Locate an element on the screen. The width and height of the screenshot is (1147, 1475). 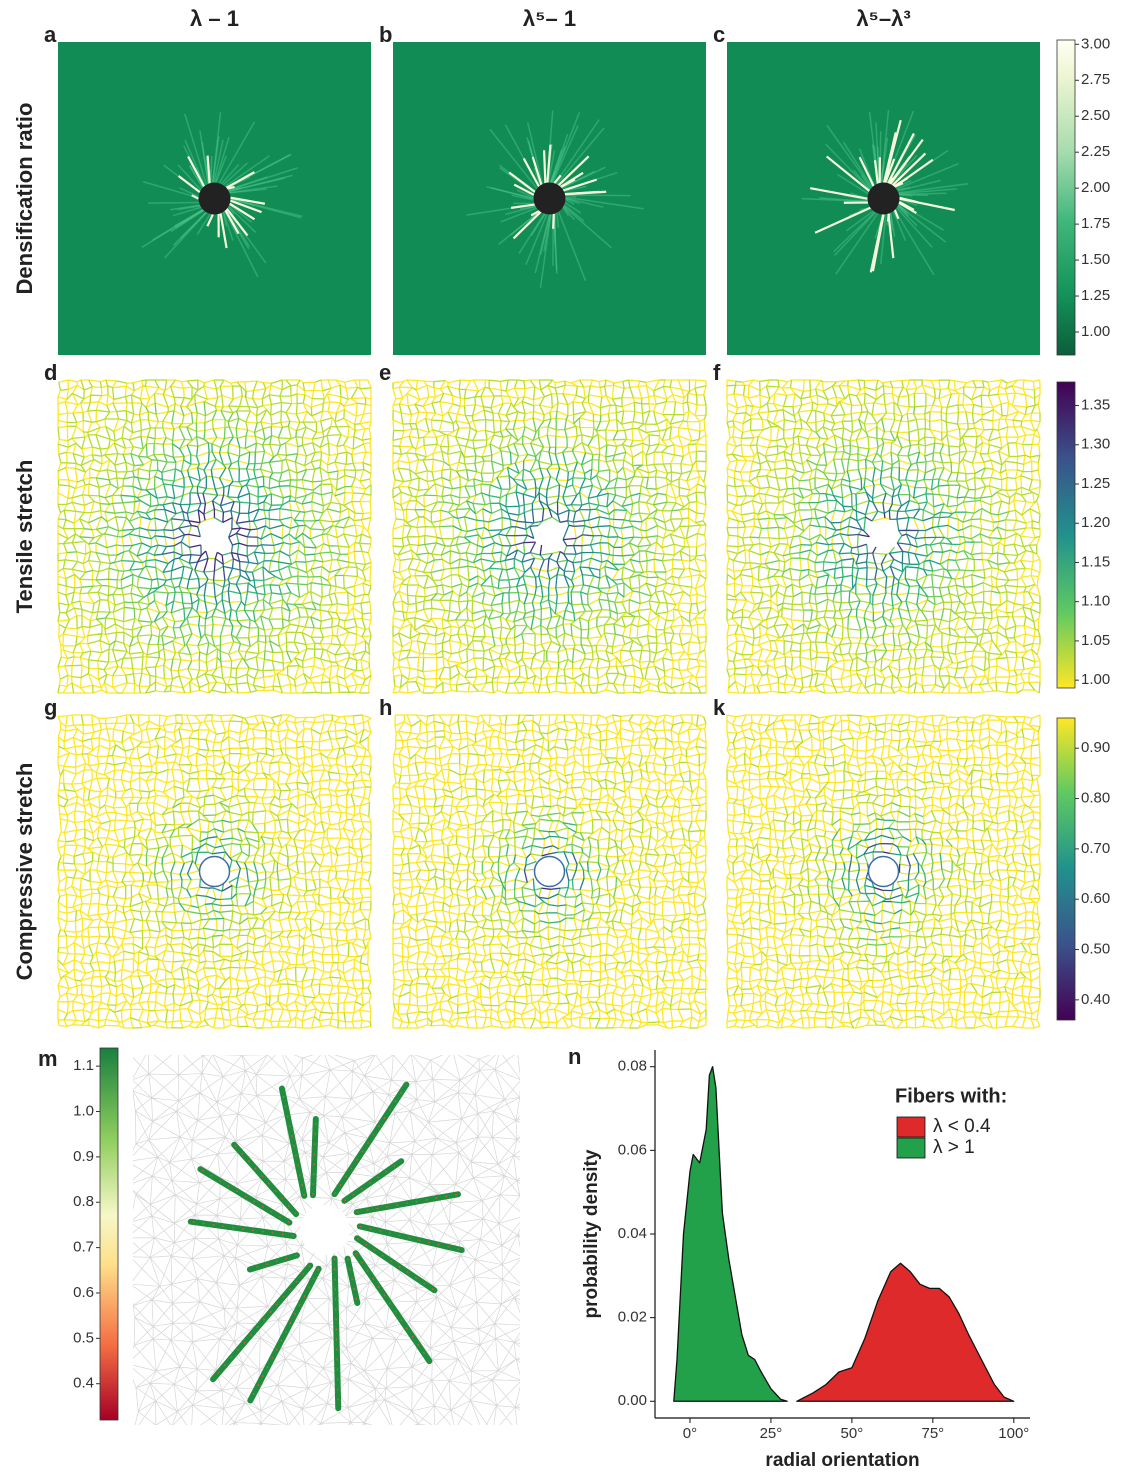
y-tick-label: 0.08 is located at coordinates (632, 1066).